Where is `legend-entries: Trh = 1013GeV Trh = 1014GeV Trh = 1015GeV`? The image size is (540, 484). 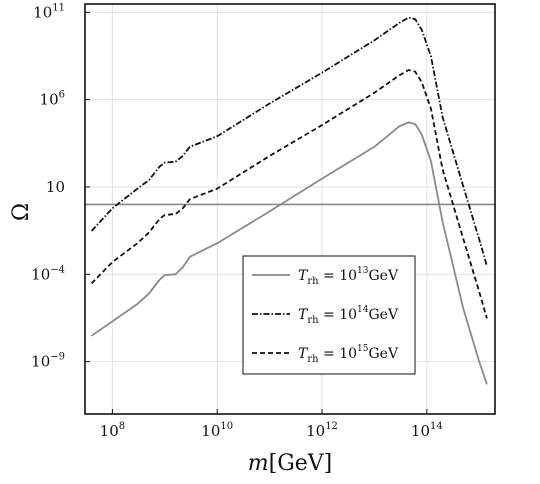
legend-entries: Trh = 1013GeV Trh = 1014GeV Trh = 1015GeV is located at coordinates (325, 315).